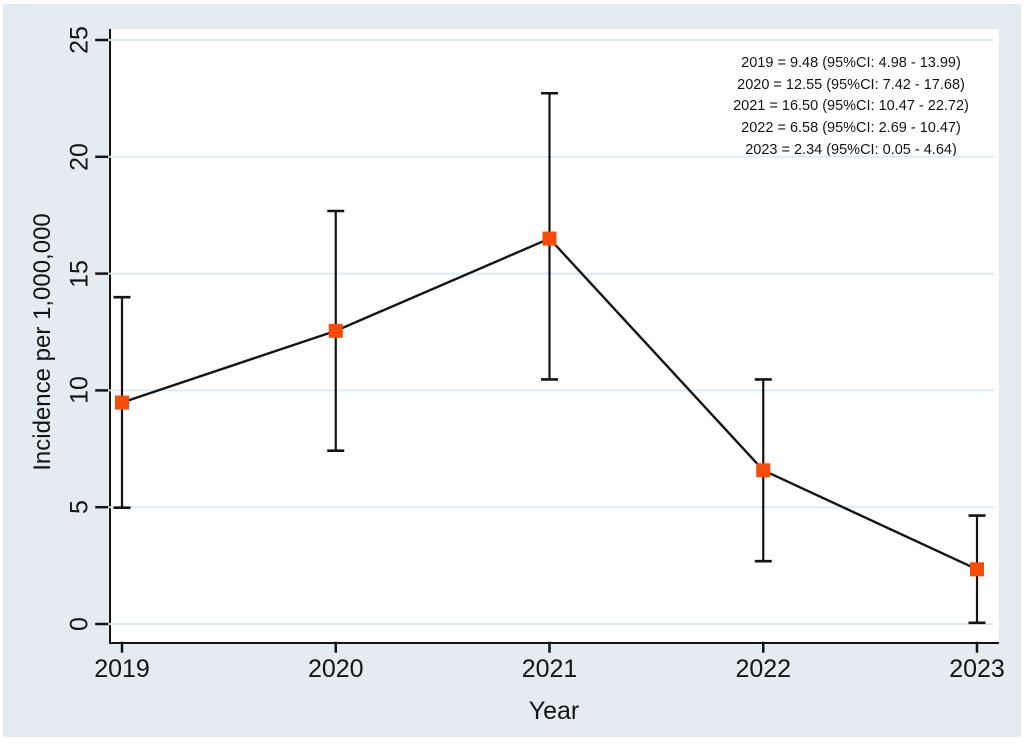 The height and width of the screenshot is (744, 1024). What do you see at coordinates (851, 149) in the screenshot?
I see `ci-annotation-line-4: 2023 = 2.34 (95%CI: 0.05 - 4.64)` at bounding box center [851, 149].